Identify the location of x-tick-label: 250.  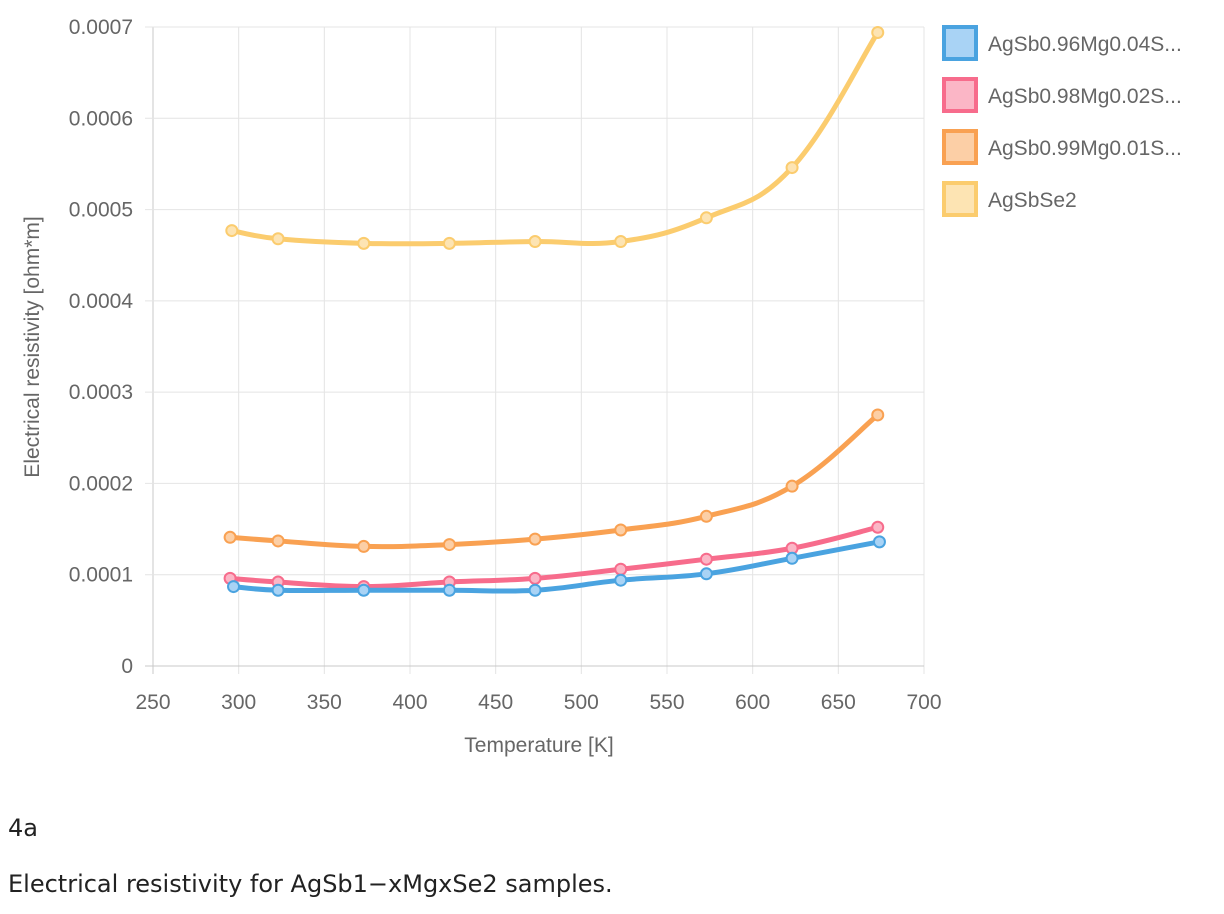
(152, 702).